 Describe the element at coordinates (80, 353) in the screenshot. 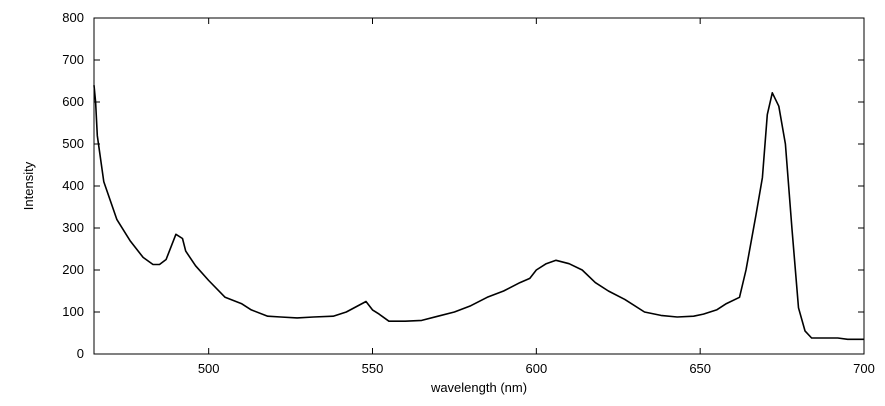

I see `y-tick-label: 0` at that location.